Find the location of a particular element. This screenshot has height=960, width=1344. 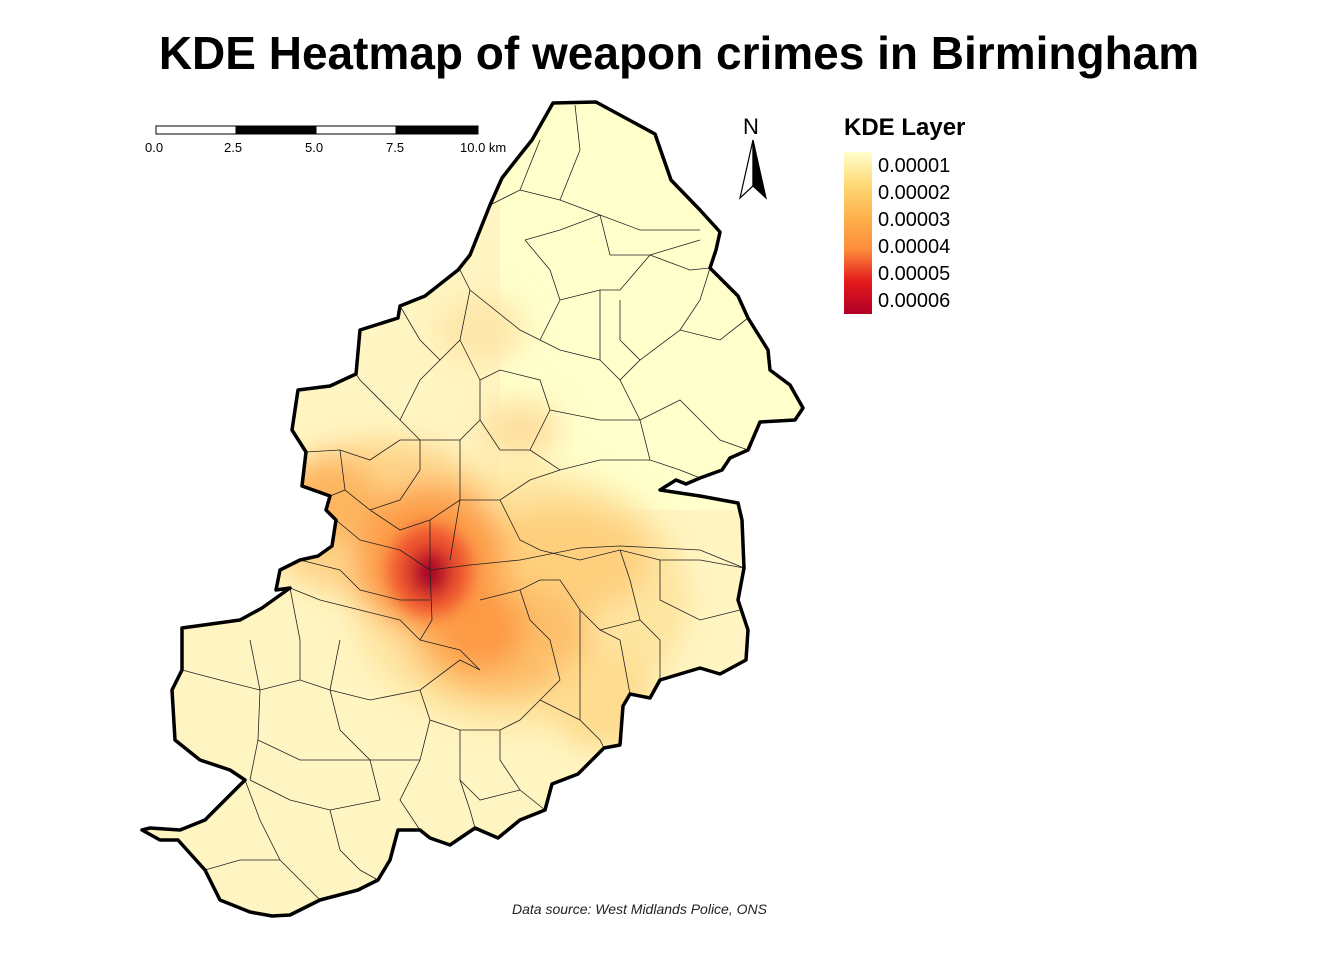

legend-label: 0.00002 is located at coordinates (914, 193).